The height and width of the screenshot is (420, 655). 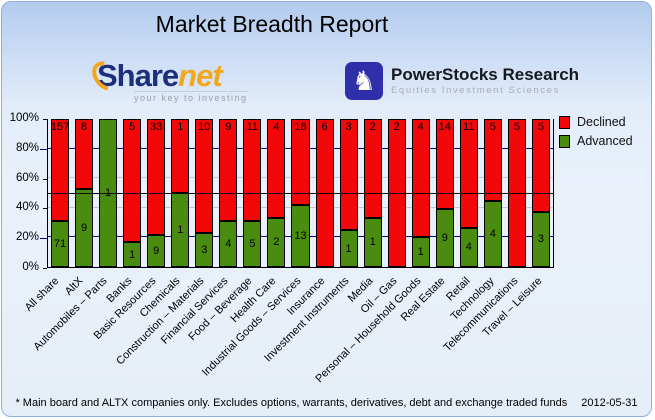 I want to click on fifty-percent-reference-line, so click(x=300, y=193).